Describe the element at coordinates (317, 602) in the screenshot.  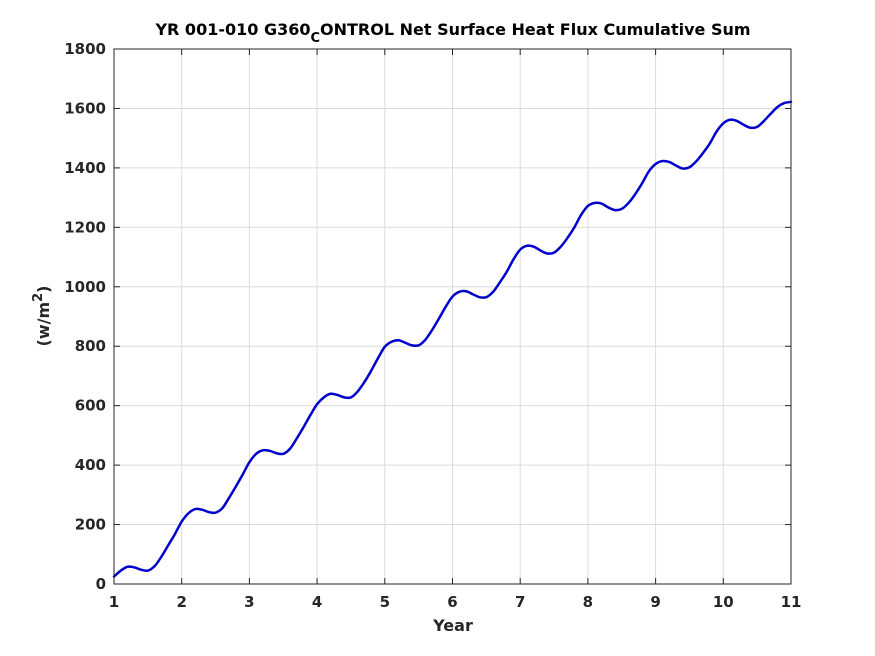
I see `x-tick-label: 4` at that location.